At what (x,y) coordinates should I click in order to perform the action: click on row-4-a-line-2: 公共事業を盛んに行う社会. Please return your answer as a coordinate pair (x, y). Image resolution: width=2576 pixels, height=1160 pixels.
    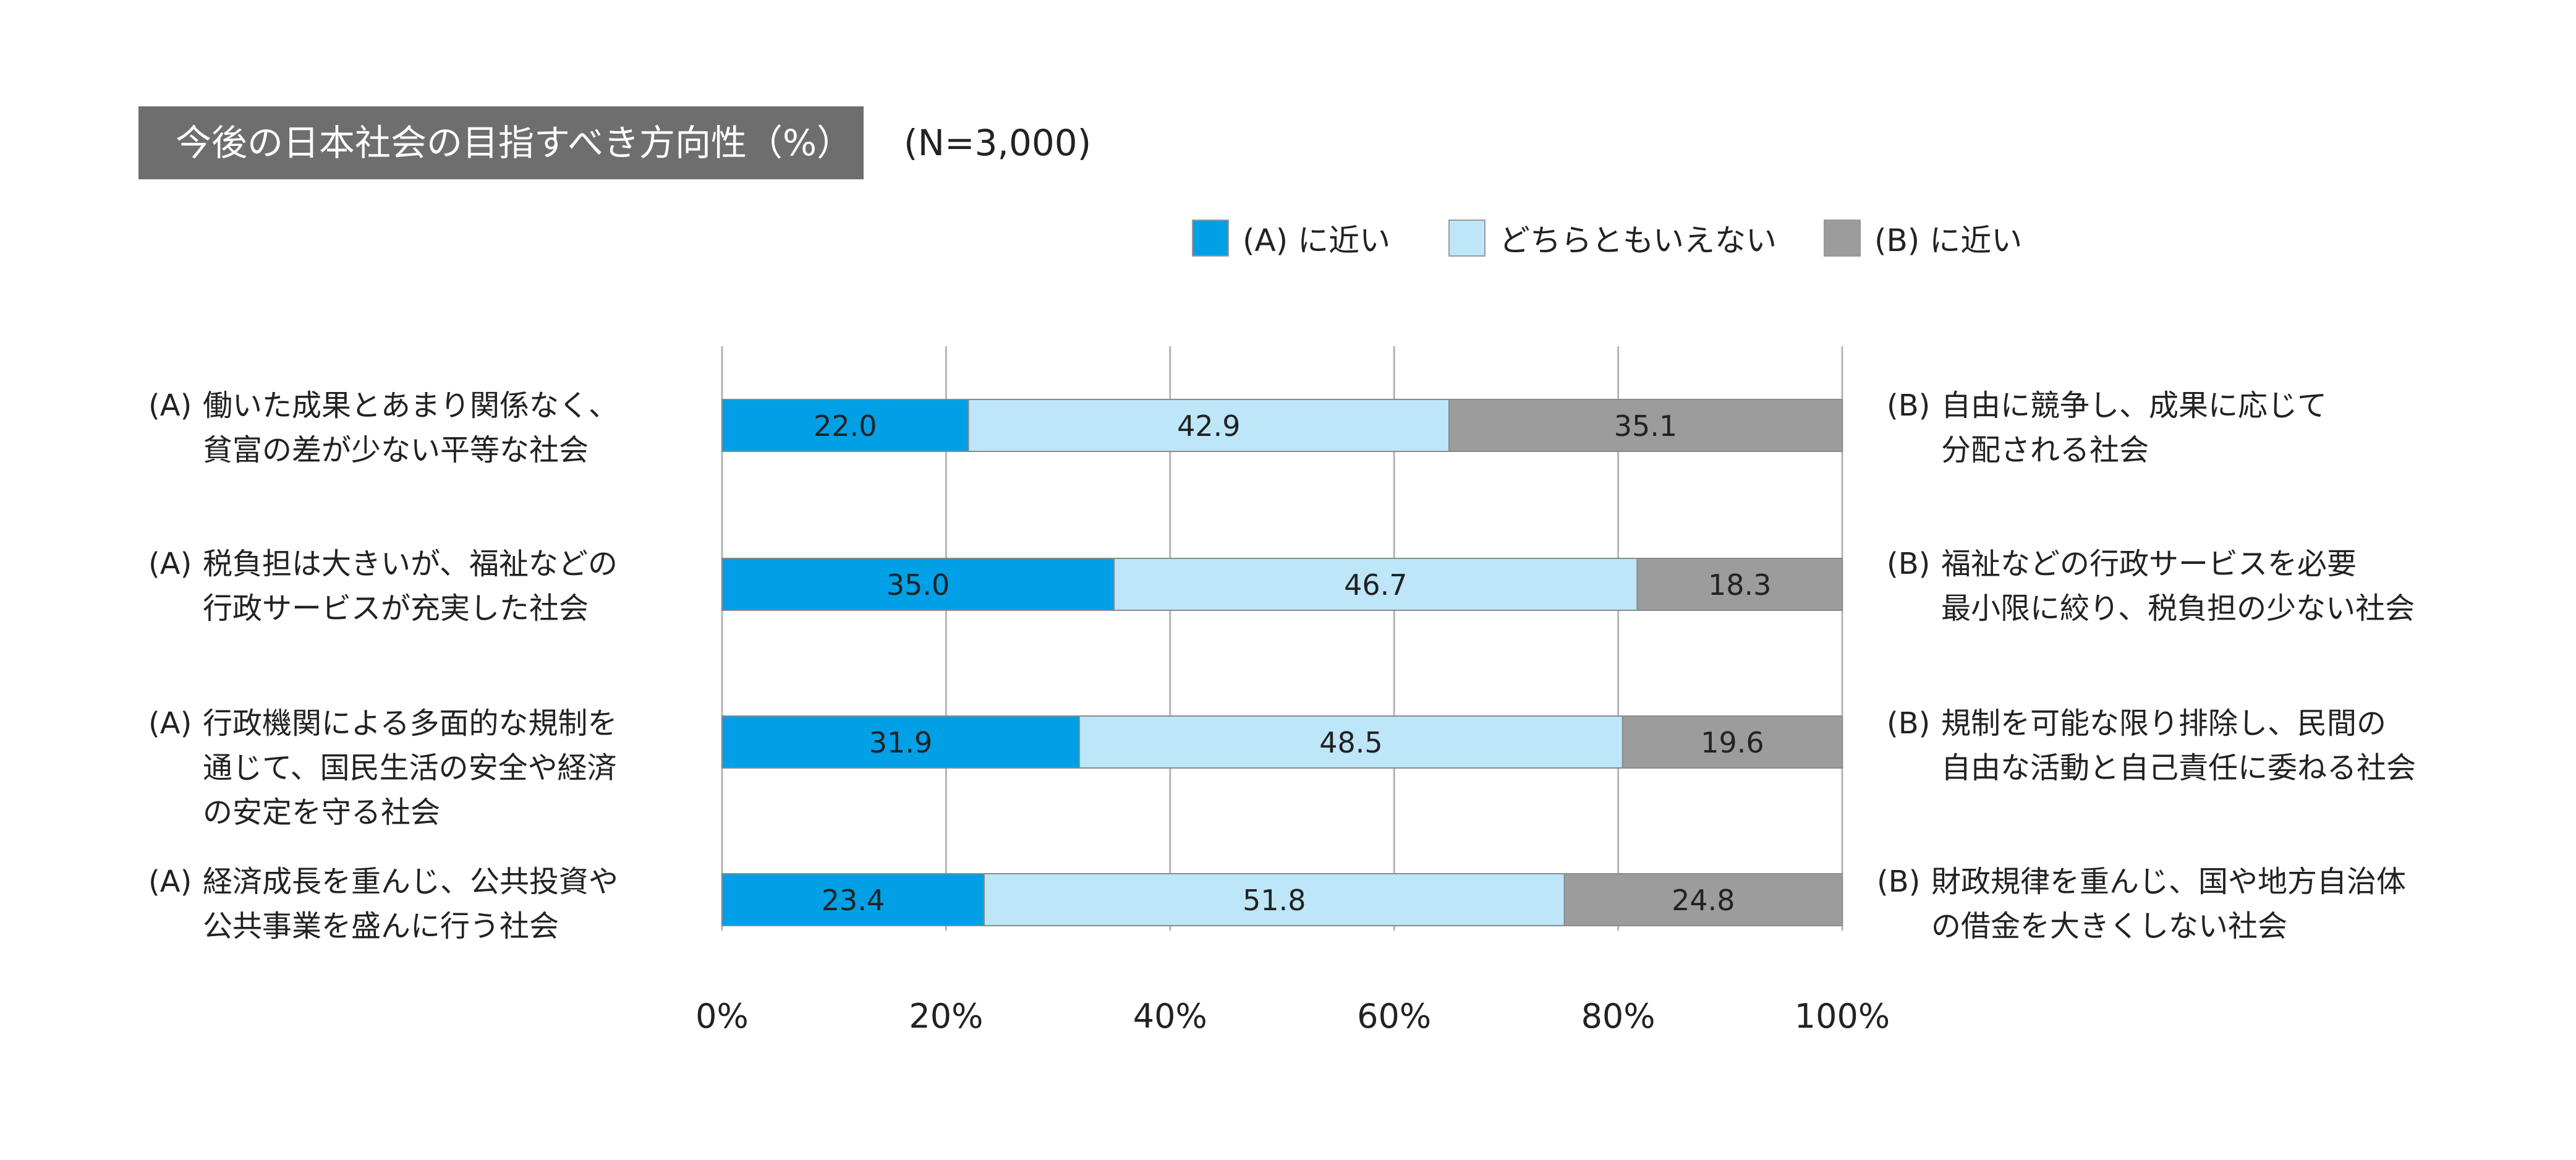
    Looking at the image, I should click on (381, 927).